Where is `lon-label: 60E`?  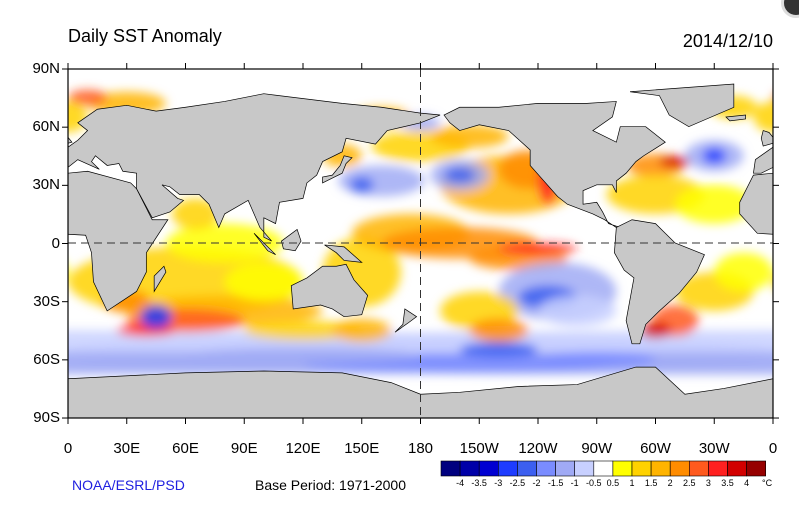 lon-label: 60E is located at coordinates (185, 448).